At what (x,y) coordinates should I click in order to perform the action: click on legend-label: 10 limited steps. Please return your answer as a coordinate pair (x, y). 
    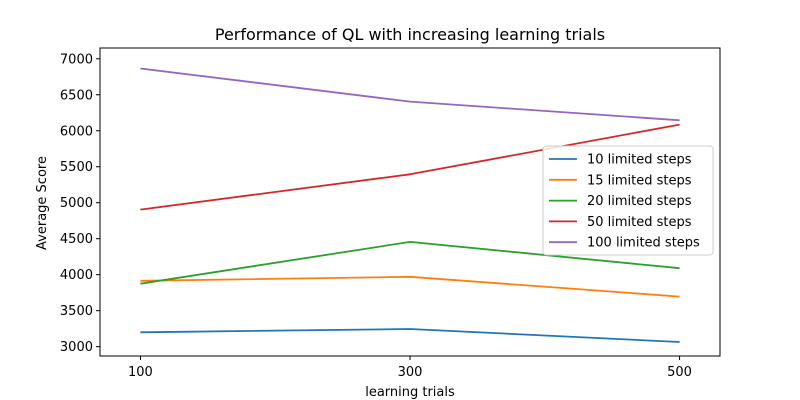
    Looking at the image, I should click on (639, 160).